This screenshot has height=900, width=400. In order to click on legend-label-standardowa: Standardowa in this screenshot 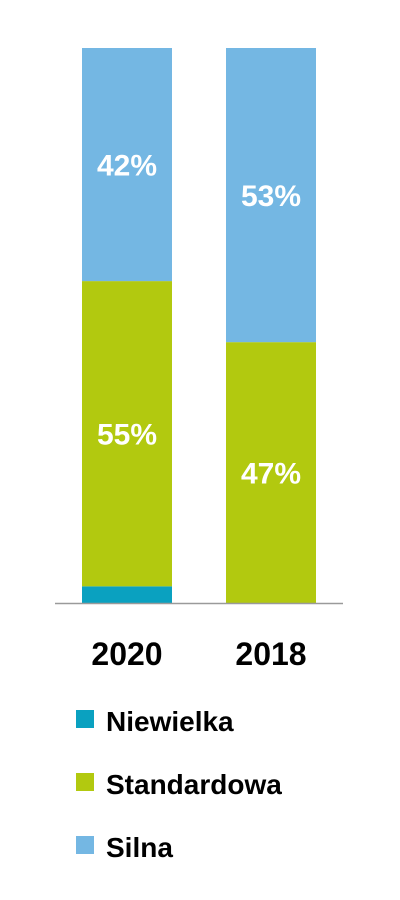, I will do `click(194, 784)`.